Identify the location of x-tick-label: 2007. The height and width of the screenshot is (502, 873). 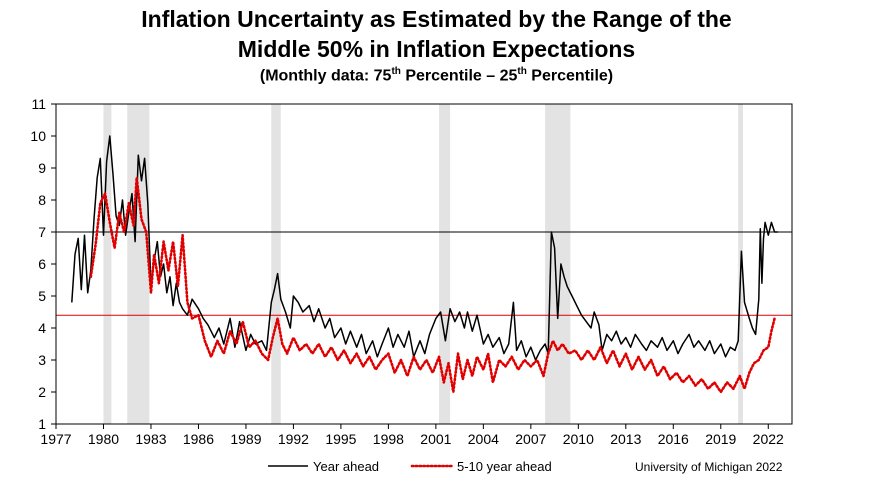
(530, 439).